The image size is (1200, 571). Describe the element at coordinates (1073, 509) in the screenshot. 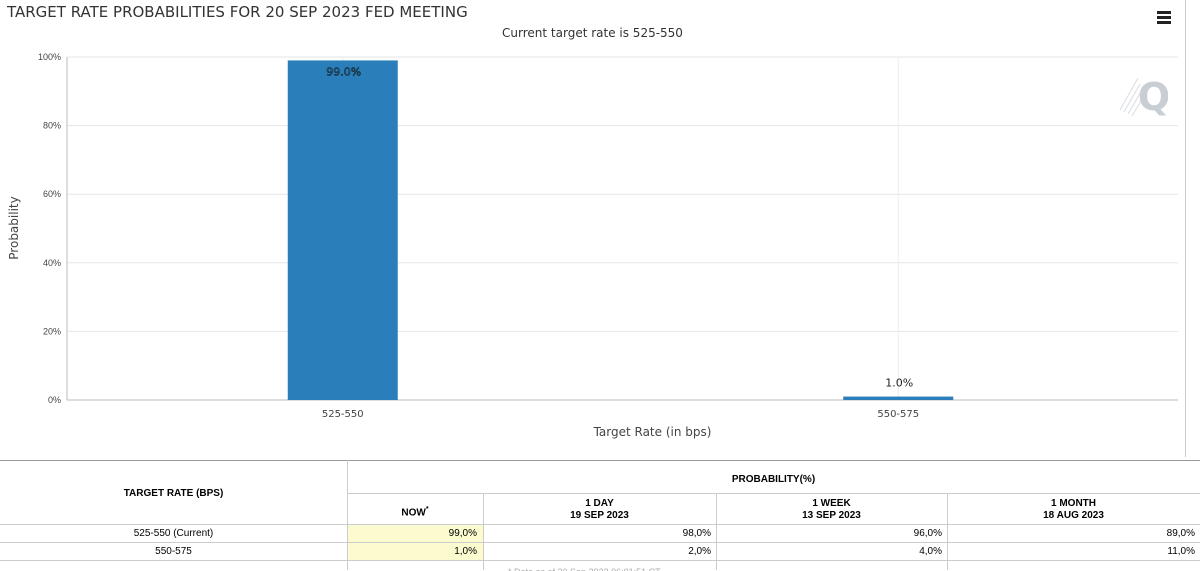

I see `col-1month-header: 1 MONTH 18 AUG 2023` at that location.